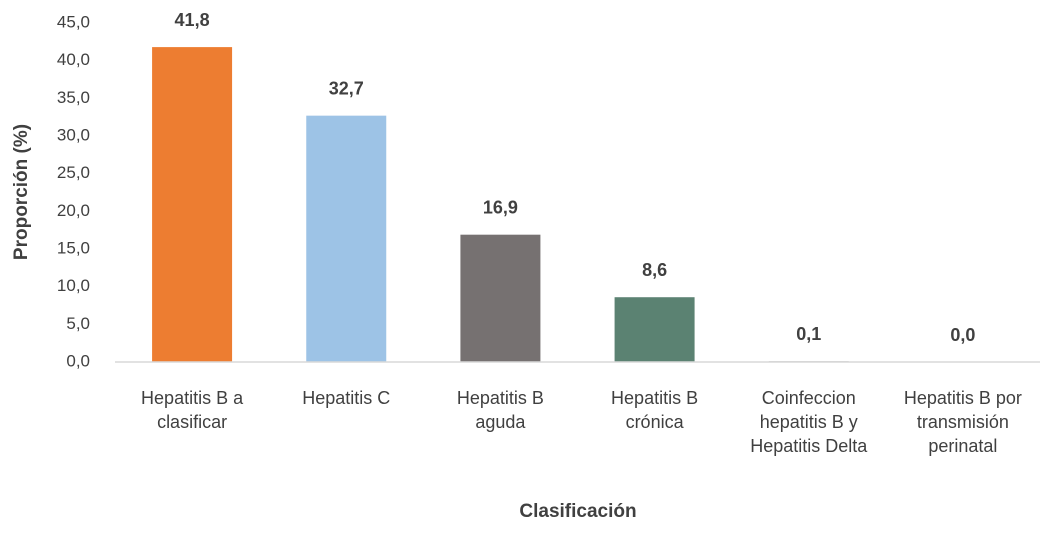 Image resolution: width=1059 pixels, height=546 pixels. I want to click on y-tick-label: 20,0, so click(73, 210).